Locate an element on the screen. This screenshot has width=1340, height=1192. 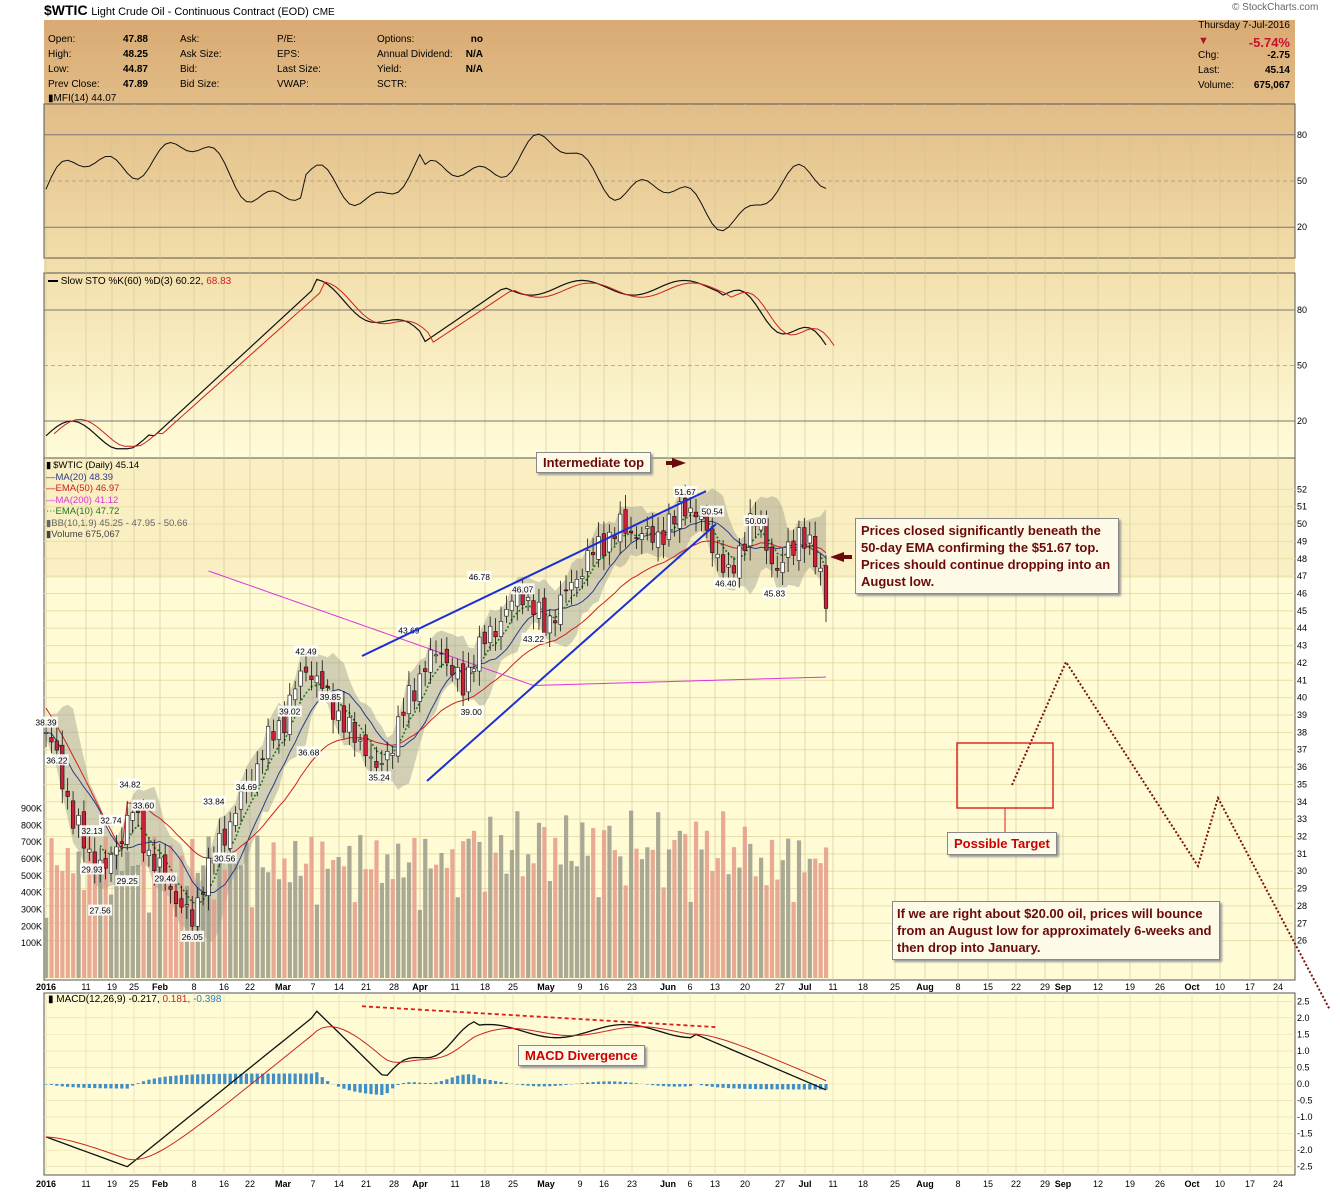
volume-axis-tick: 200K is located at coordinates (31, 926).